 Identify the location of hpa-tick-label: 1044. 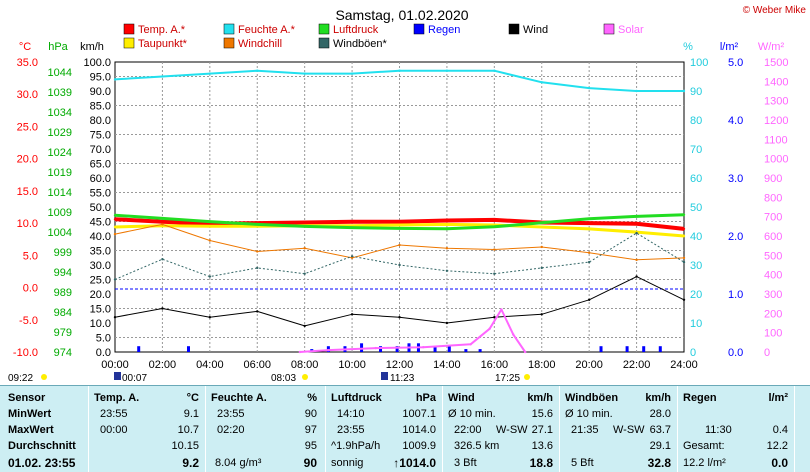
(60, 73).